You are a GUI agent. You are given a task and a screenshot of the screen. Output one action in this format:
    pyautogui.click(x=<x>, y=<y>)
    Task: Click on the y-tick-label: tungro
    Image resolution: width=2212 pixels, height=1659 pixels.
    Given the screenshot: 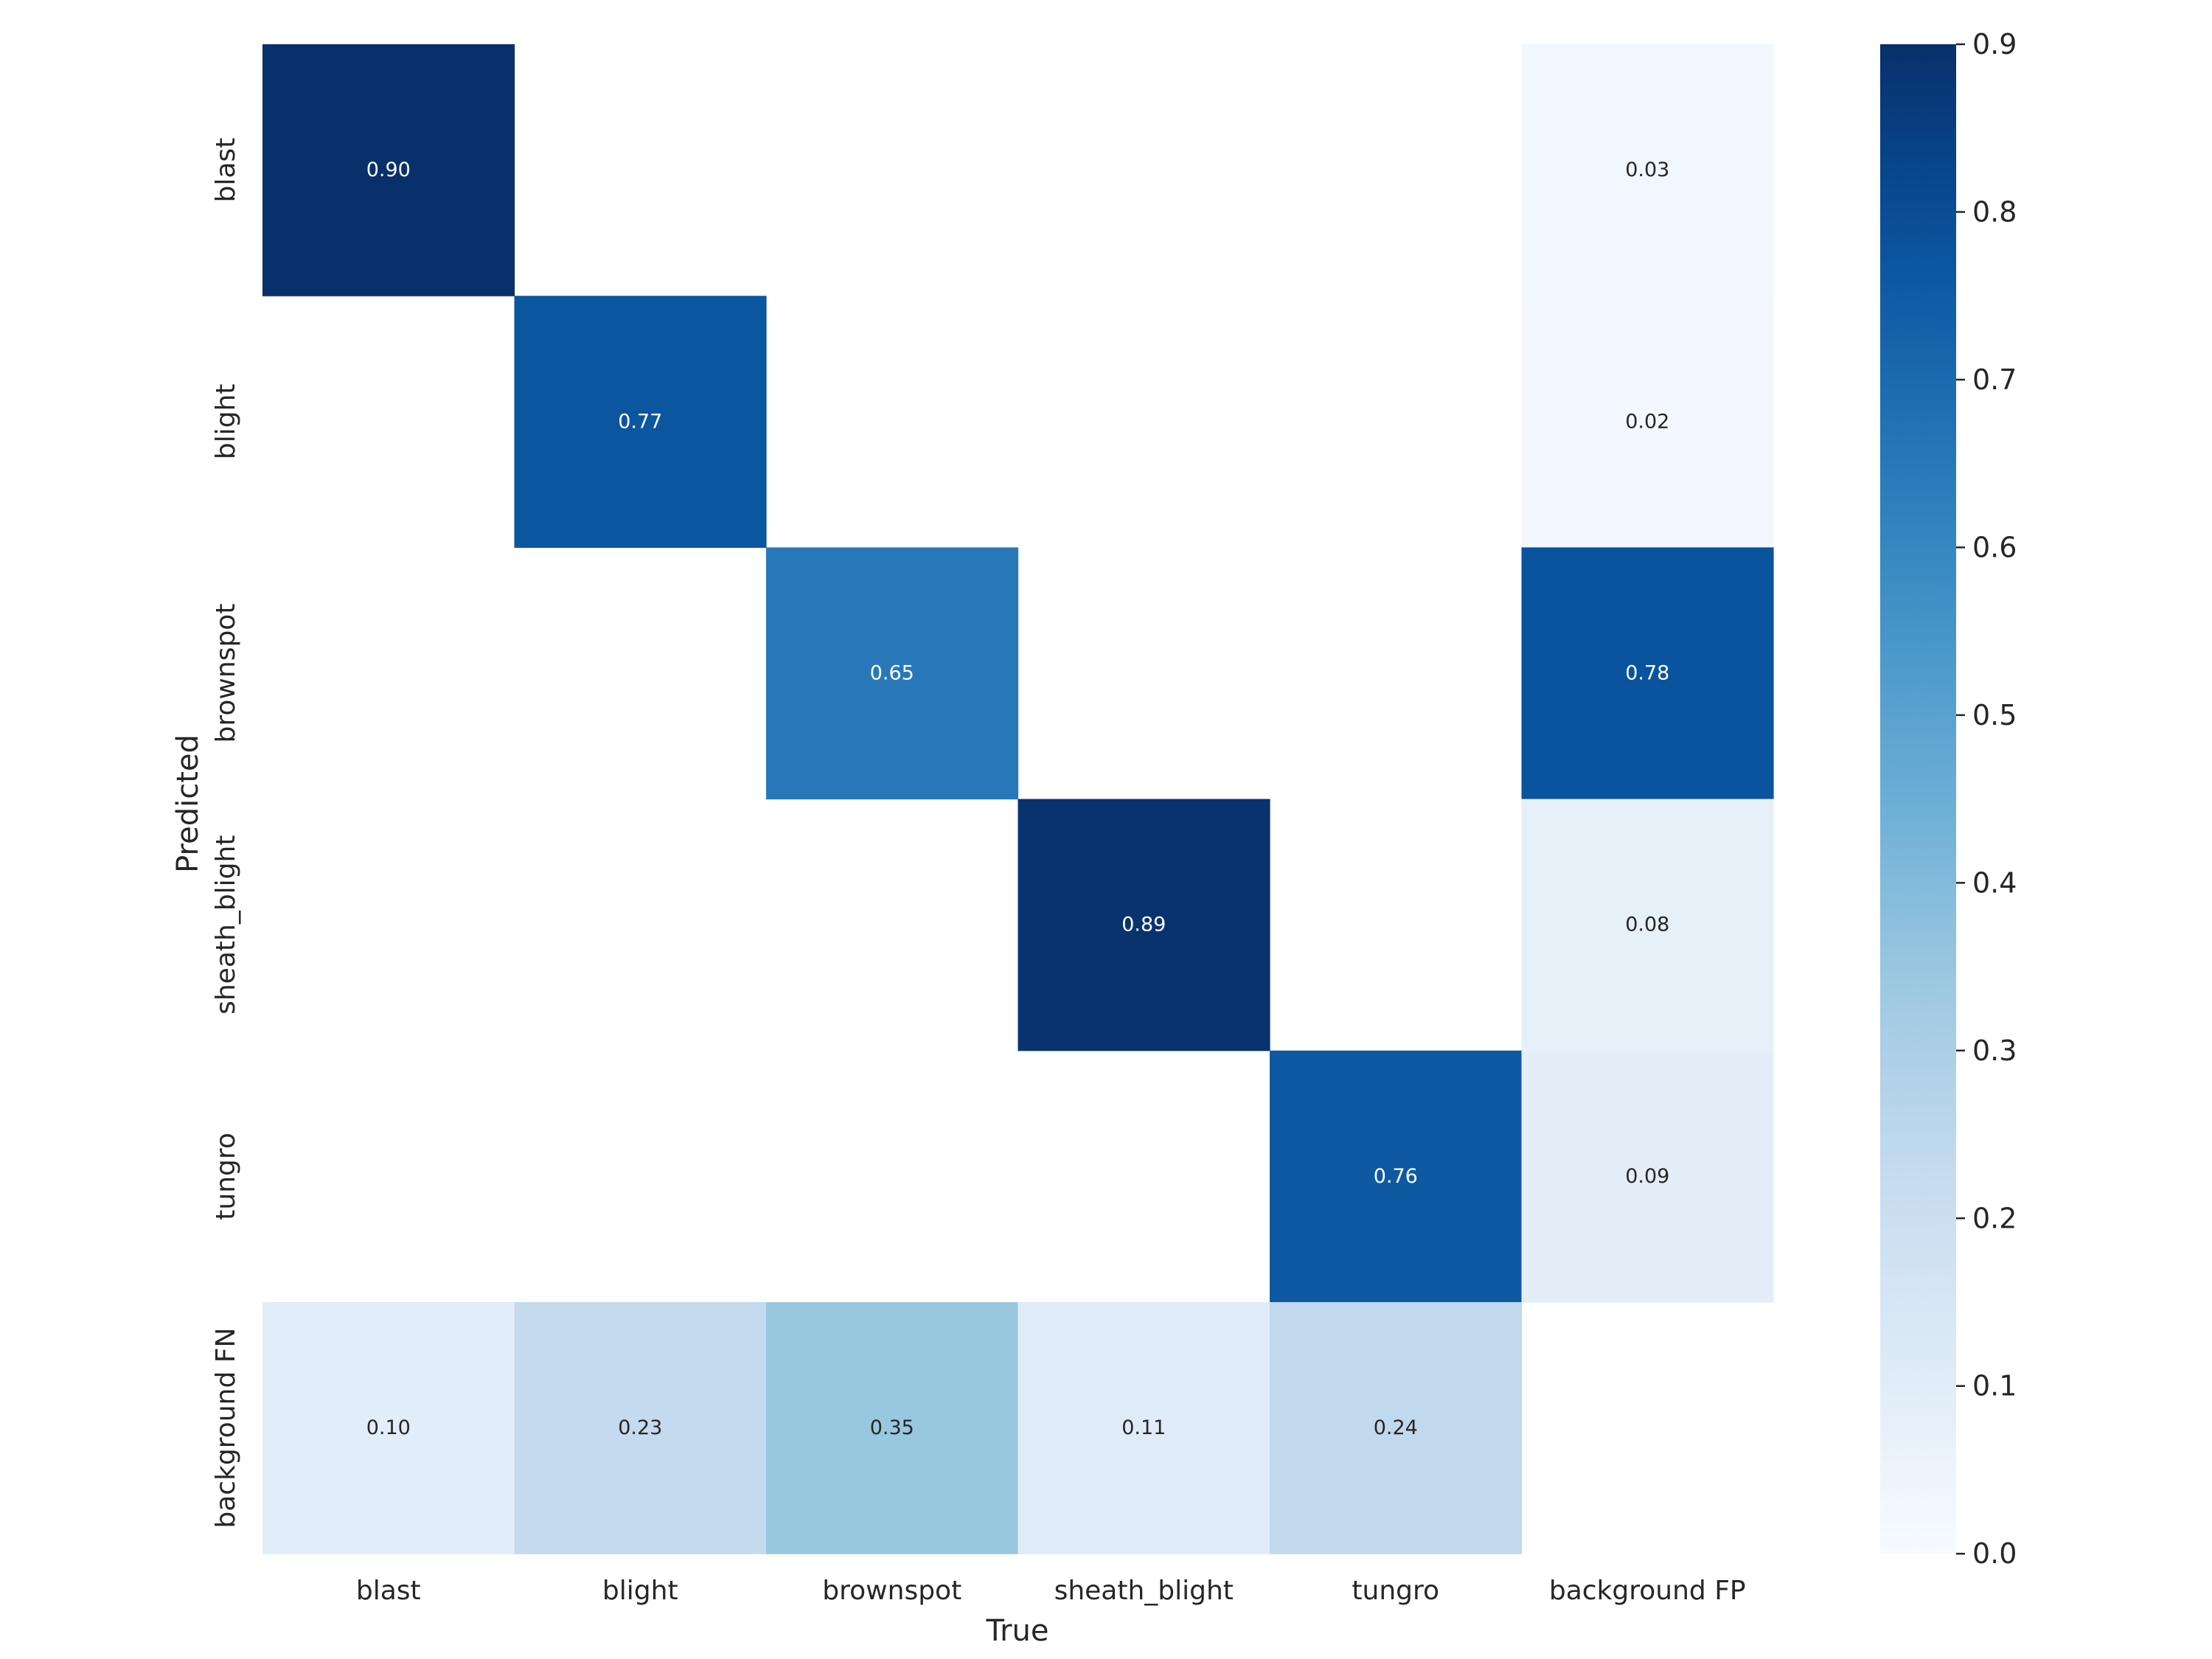 What is the action you would take?
    pyautogui.click(x=226, y=1176)
    